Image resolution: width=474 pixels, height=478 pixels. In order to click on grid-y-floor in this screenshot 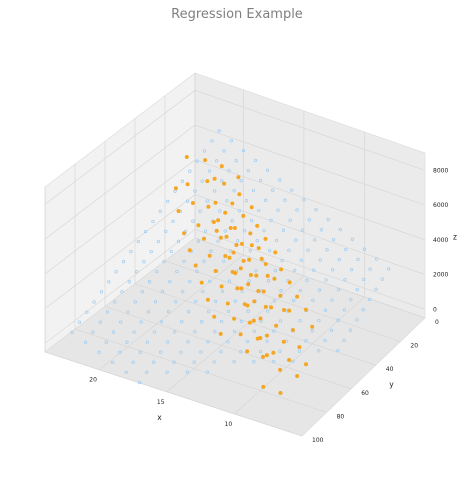, I will do `click(173, 394)`.